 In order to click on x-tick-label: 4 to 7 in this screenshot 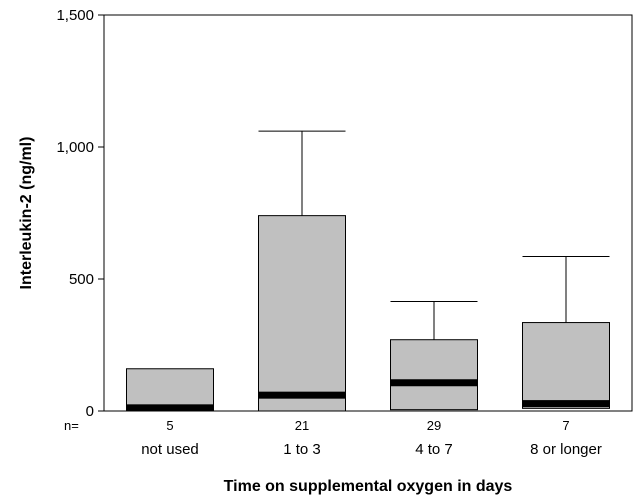, I will do `click(434, 449)`.